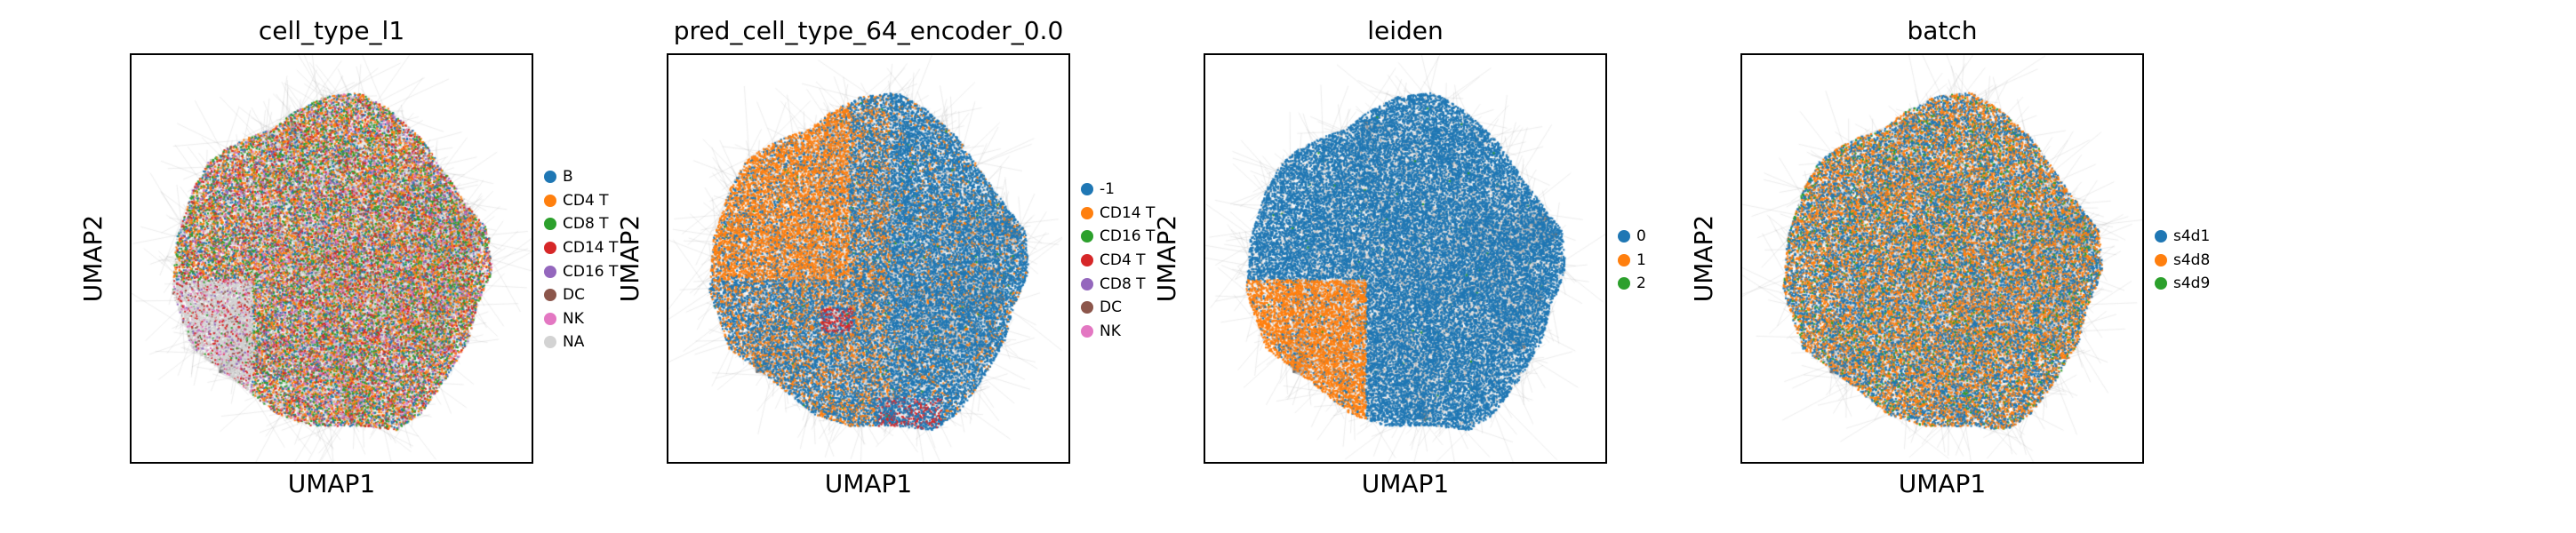 The width and height of the screenshot is (2576, 533). I want to click on legend-label: B, so click(568, 177).